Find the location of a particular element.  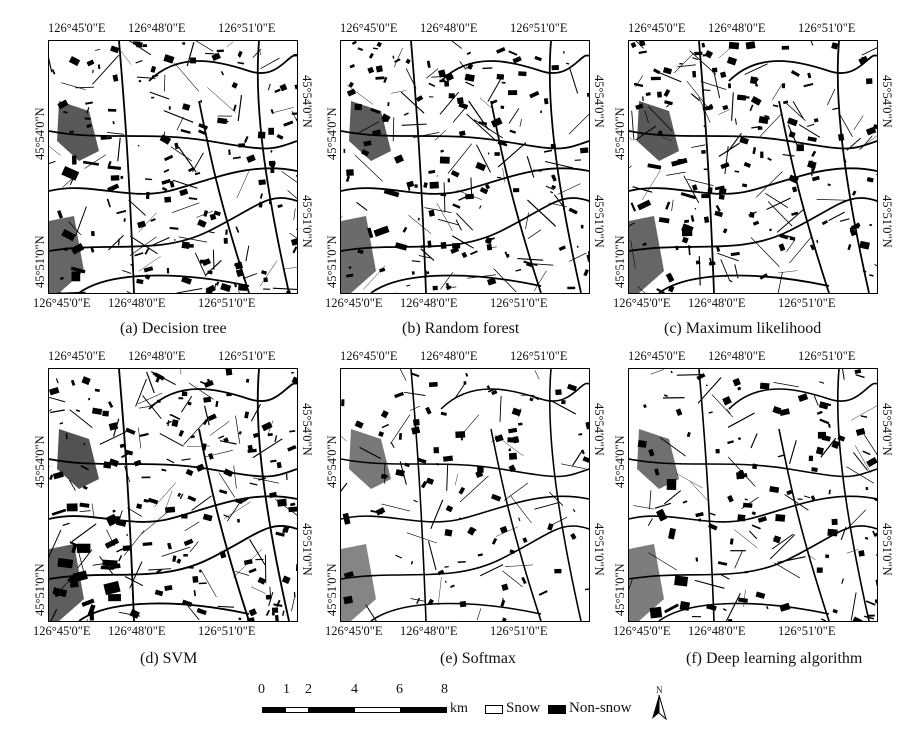

scale-tick-label: 2 is located at coordinates (308, 689).